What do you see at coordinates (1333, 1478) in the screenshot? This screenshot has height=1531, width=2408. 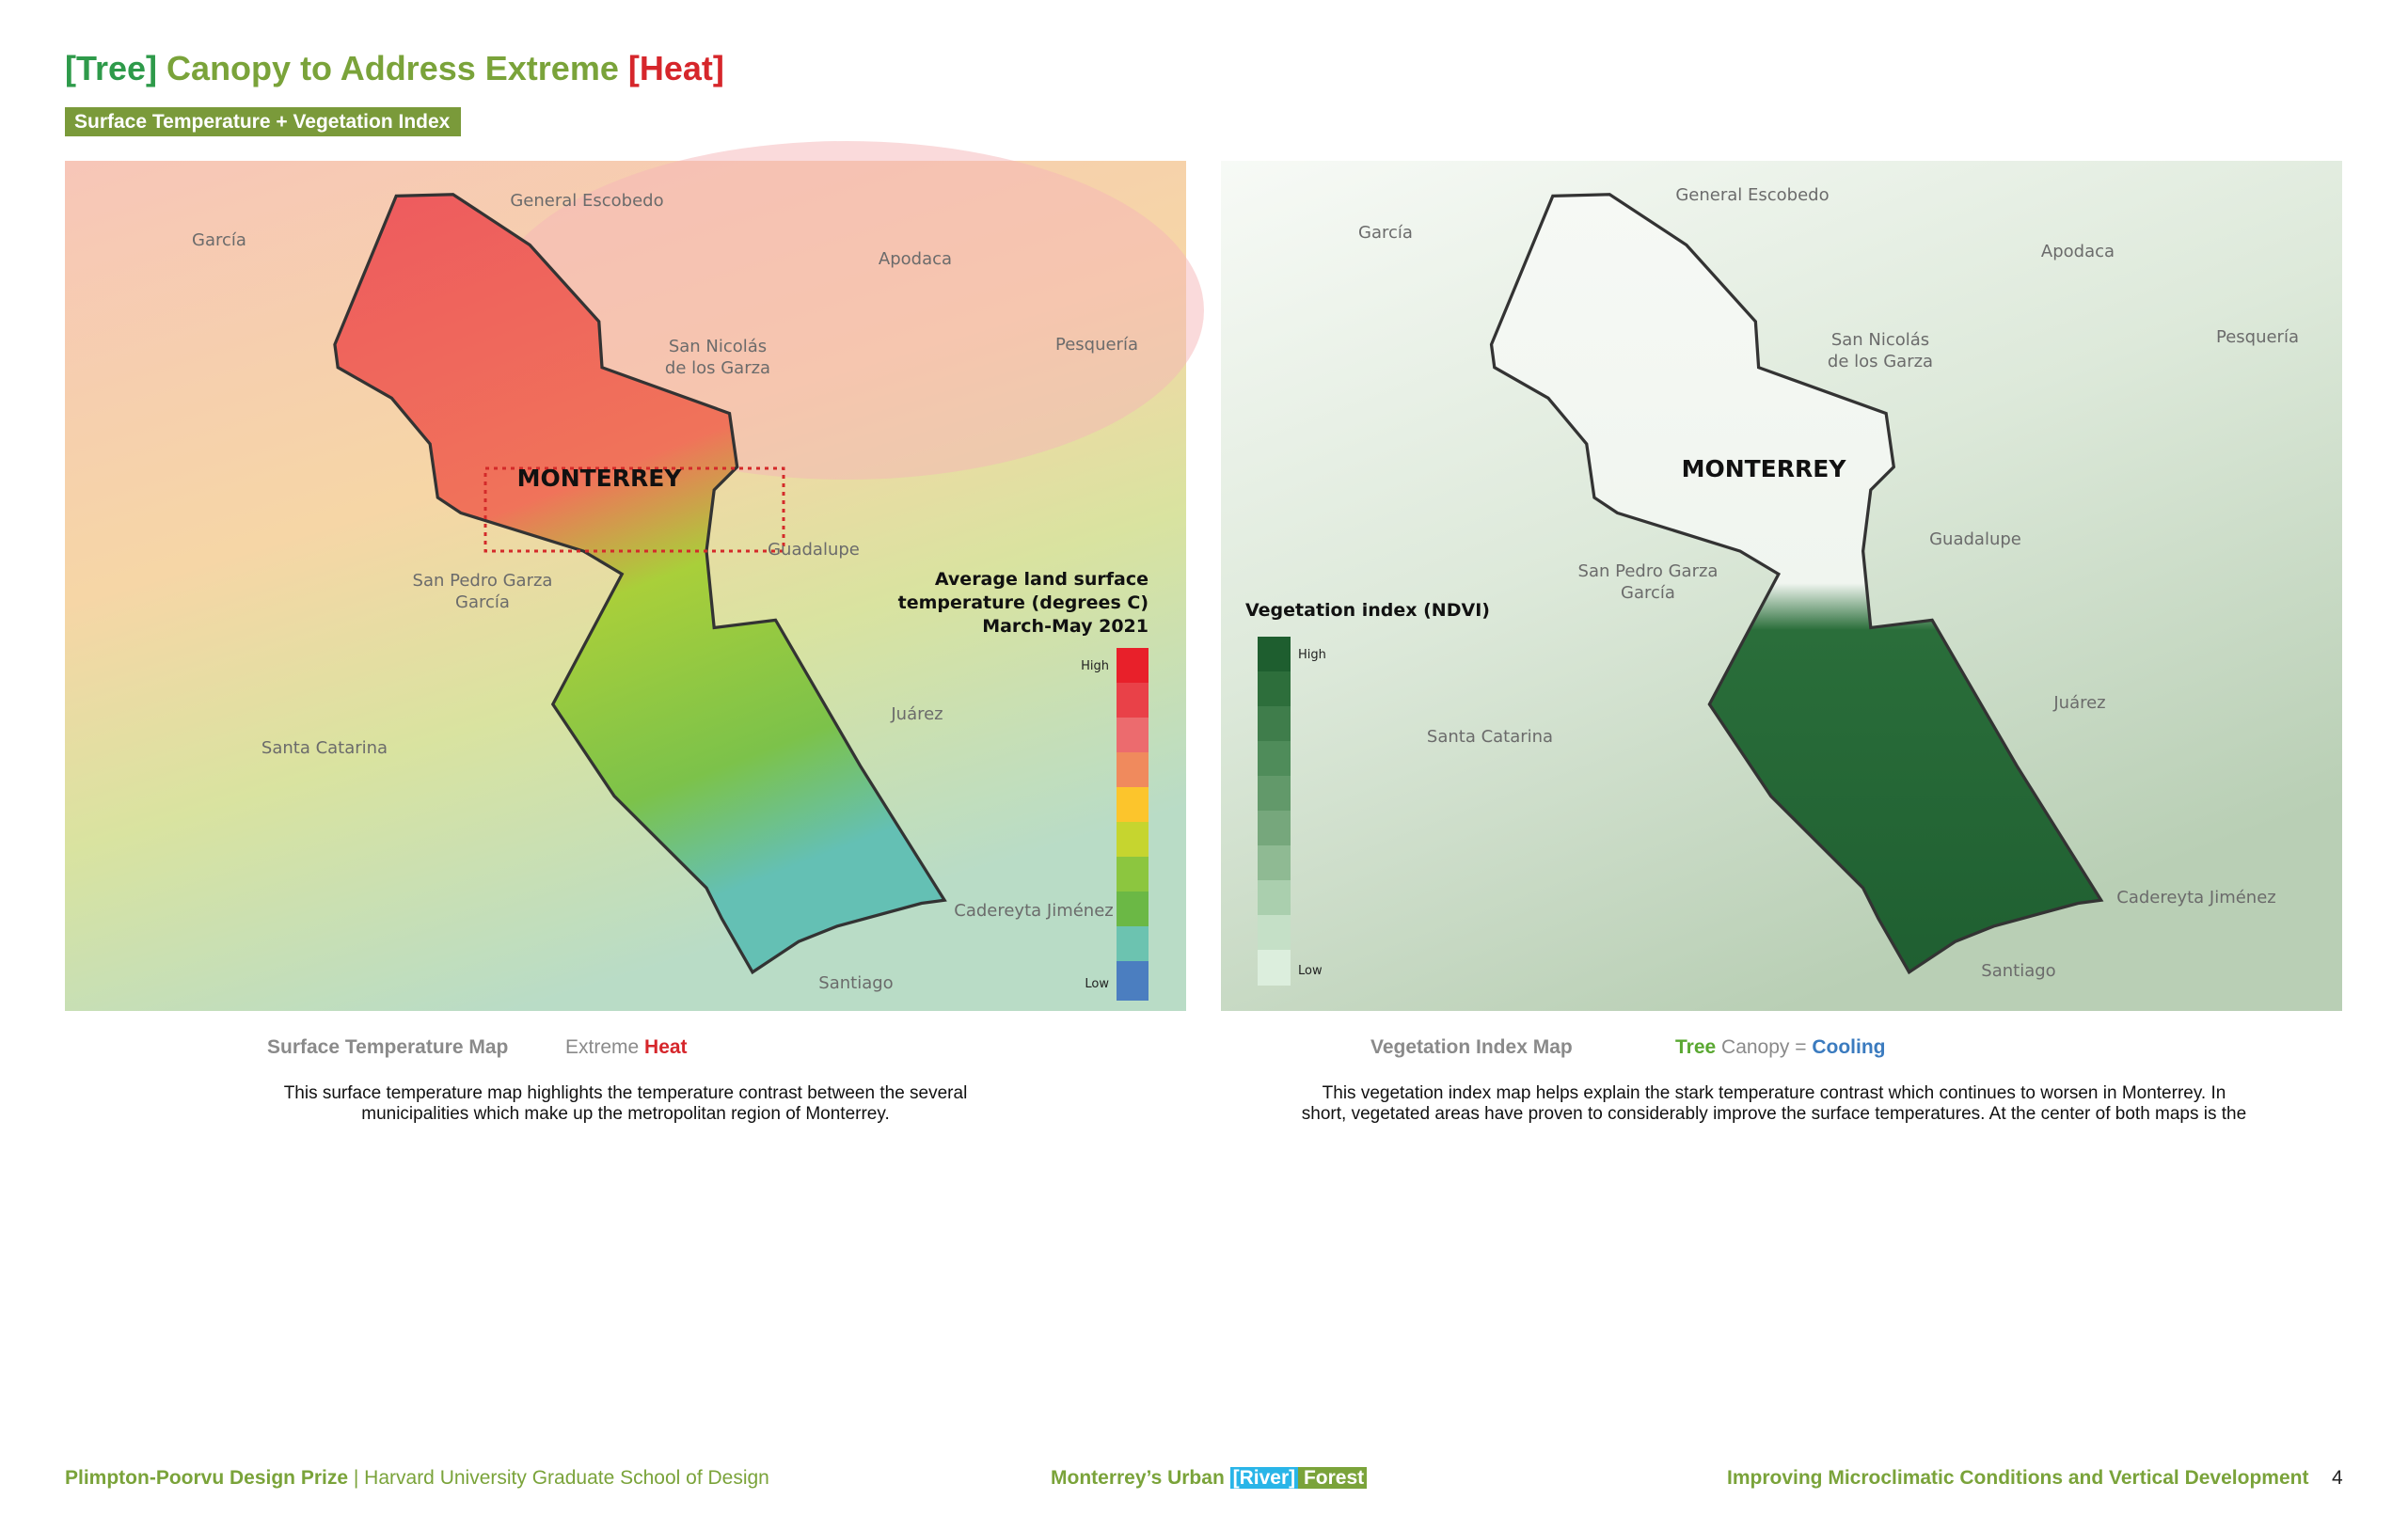 I see `footer-forest: Forest` at bounding box center [1333, 1478].